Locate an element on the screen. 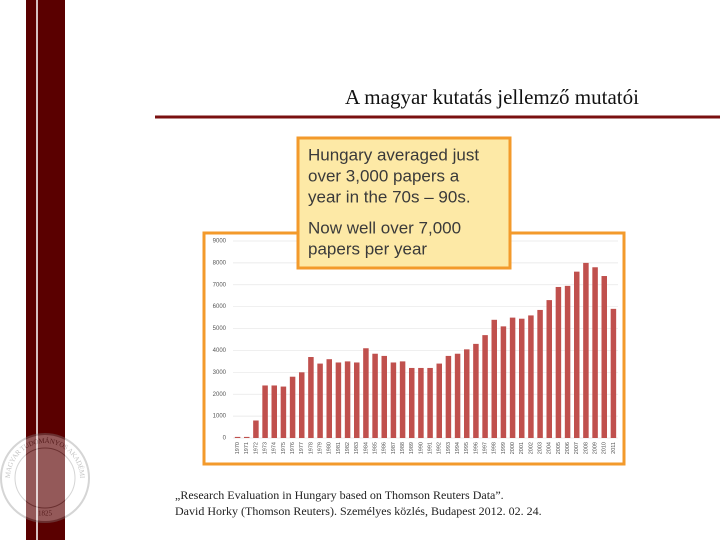  x-tick-label: 1970 is located at coordinates (238, 448).